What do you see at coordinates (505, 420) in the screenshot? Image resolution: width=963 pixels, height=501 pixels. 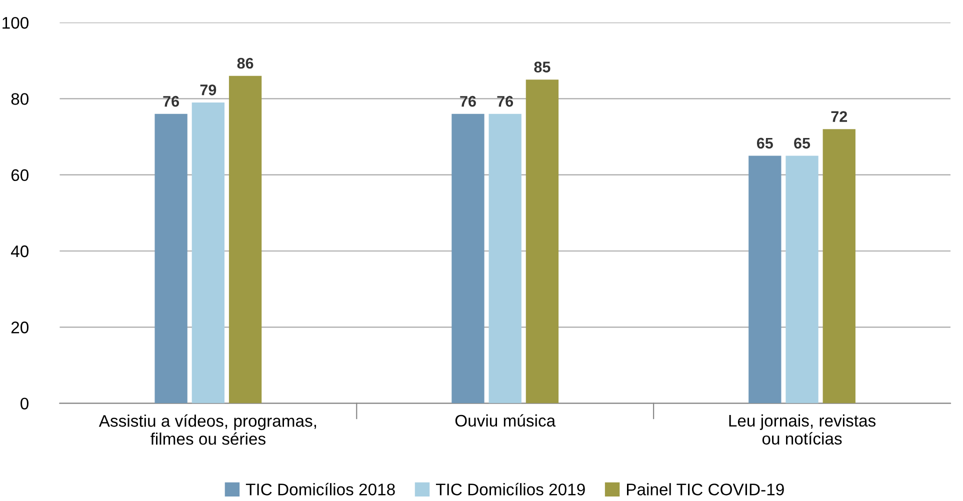 I see `x-tick-label: Ouviu música` at bounding box center [505, 420].